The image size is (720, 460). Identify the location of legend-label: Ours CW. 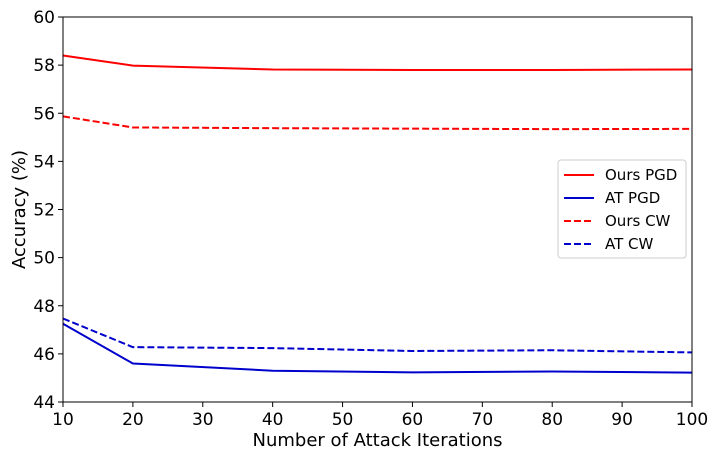
(638, 221).